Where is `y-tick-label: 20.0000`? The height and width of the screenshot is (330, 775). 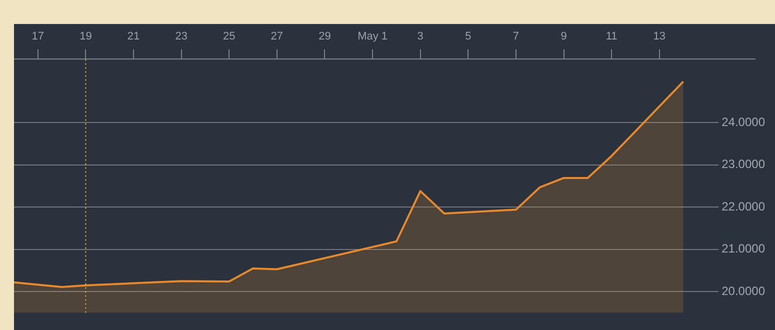
y-tick-label: 20.0000 is located at coordinates (744, 291).